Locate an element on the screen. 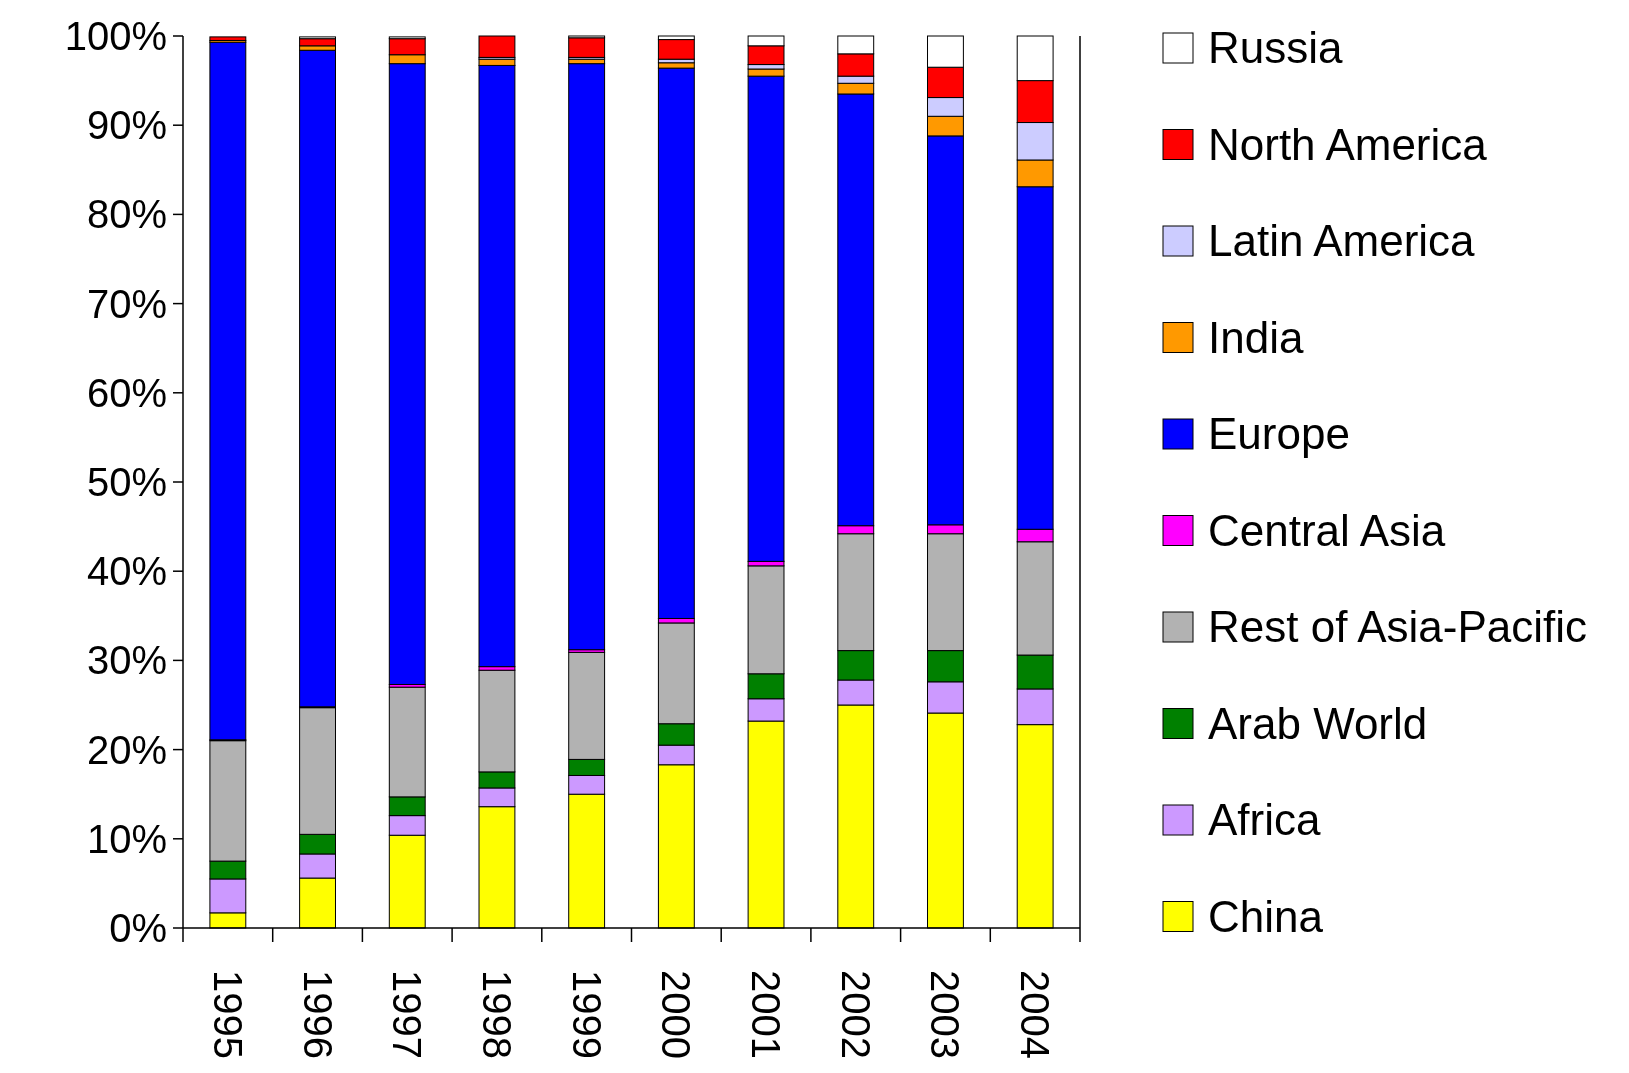 The height and width of the screenshot is (1073, 1629). y-tick-label: 90% is located at coordinates (126, 125).